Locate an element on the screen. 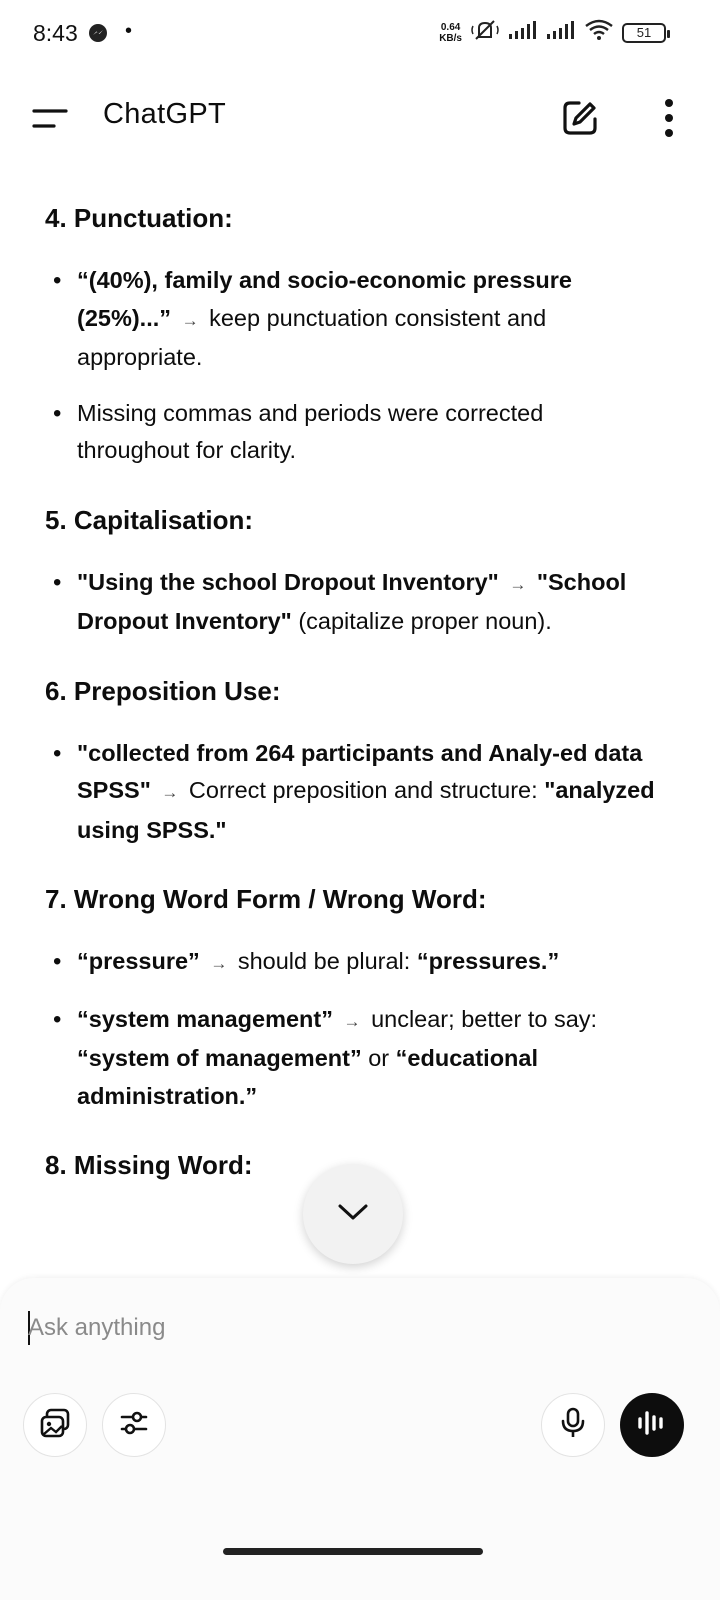 This screenshot has width=720, height=1600. messenger-icon is located at coordinates (98, 35).